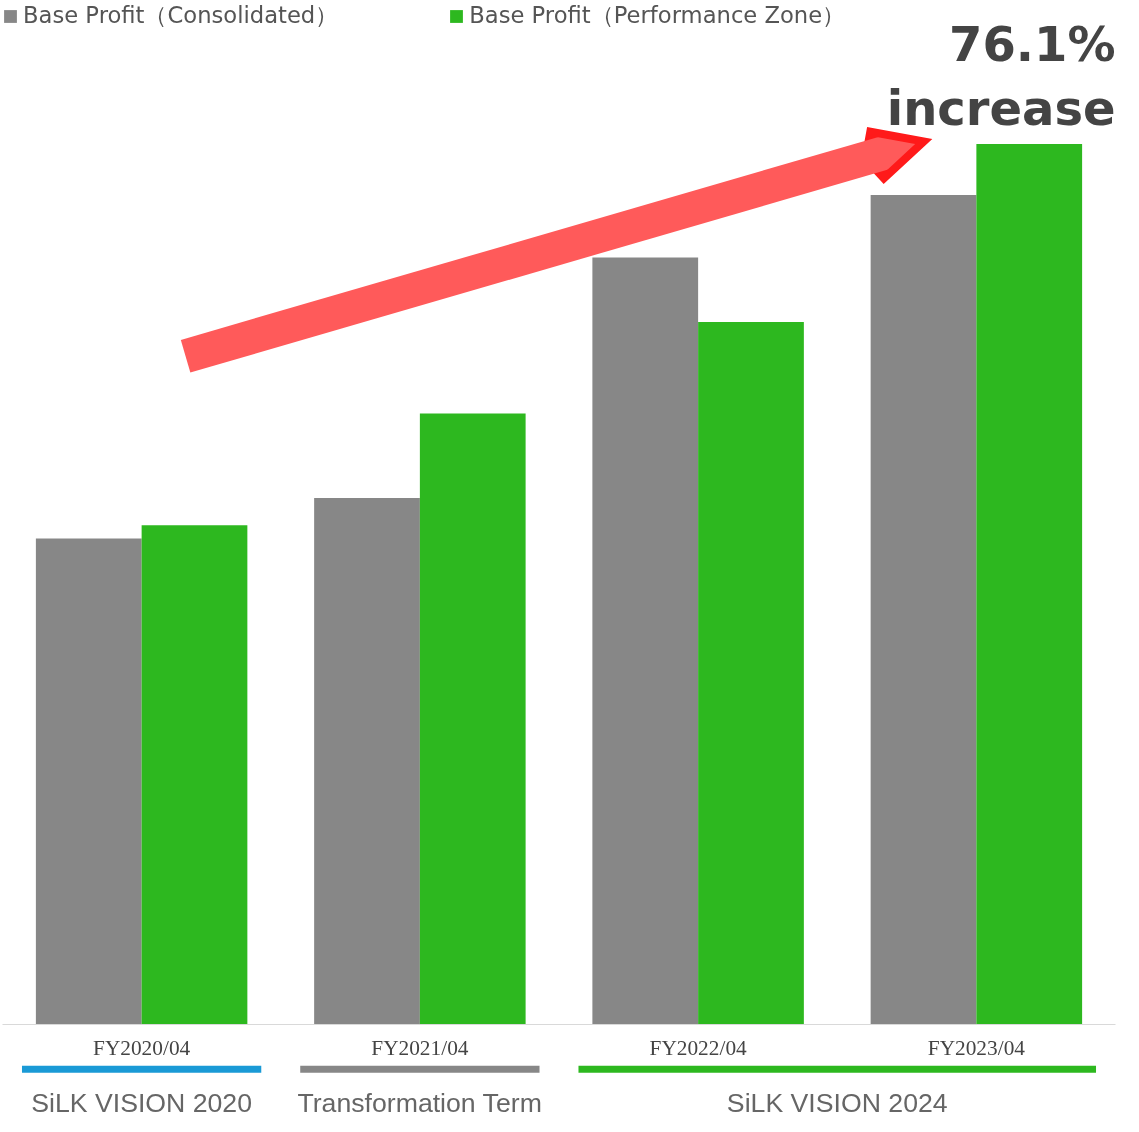 The height and width of the screenshot is (1132, 1139). What do you see at coordinates (657, 15) in the screenshot?
I see `legend-label: Base Profit（Performance Zone）` at bounding box center [657, 15].